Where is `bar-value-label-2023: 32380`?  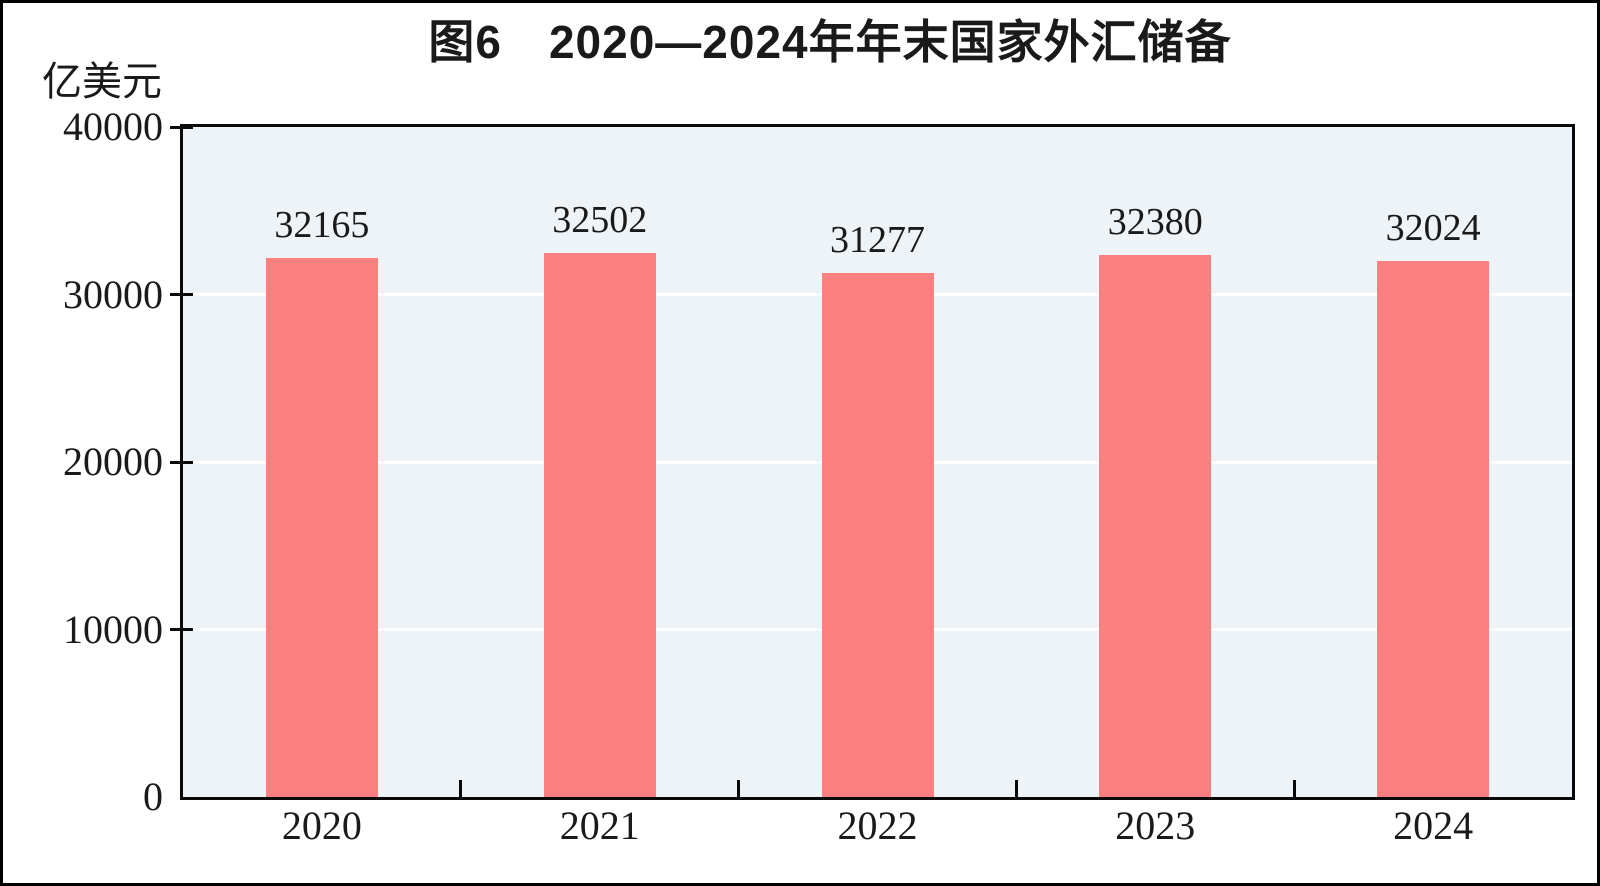
bar-value-label-2023: 32380 is located at coordinates (1155, 222).